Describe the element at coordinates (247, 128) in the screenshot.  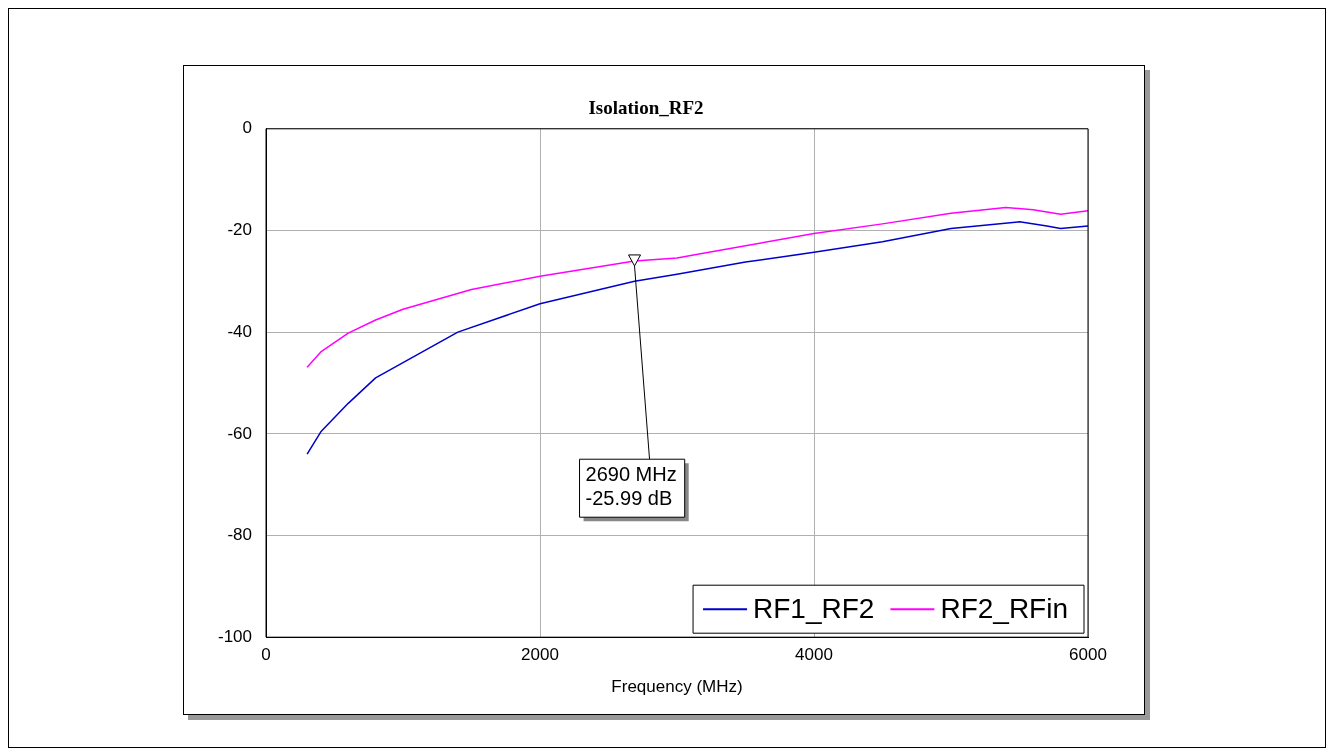
I see `y-tick-label: 0` at that location.